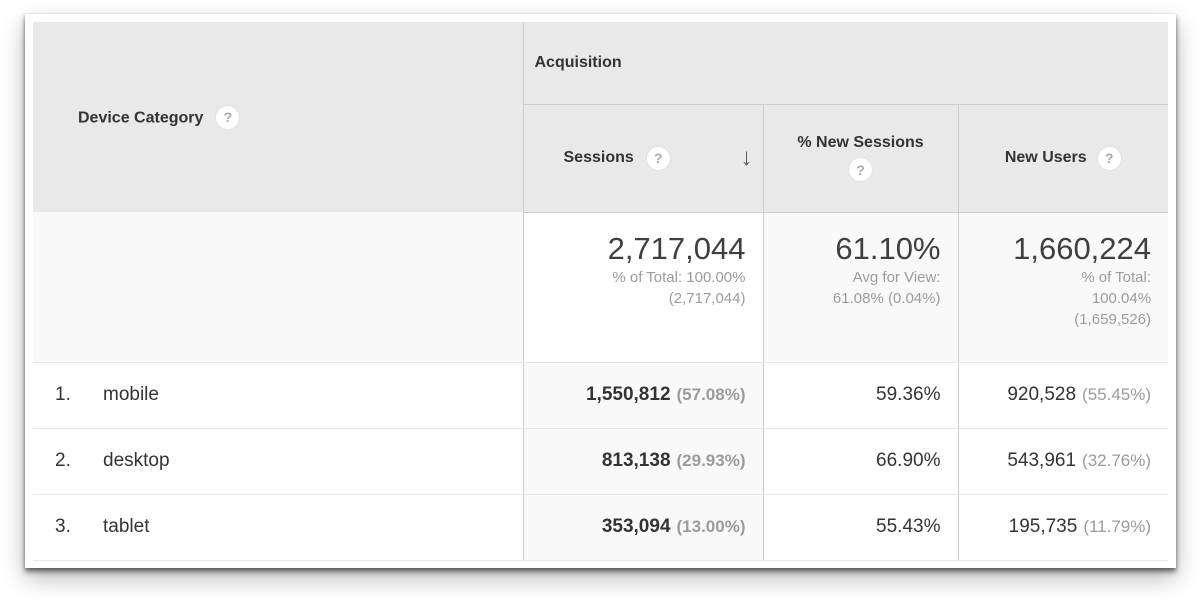 Image resolution: width=1200 pixels, height=615 pixels. Describe the element at coordinates (1117, 394) in the screenshot. I see `new-users-share: (55.45%)` at that location.